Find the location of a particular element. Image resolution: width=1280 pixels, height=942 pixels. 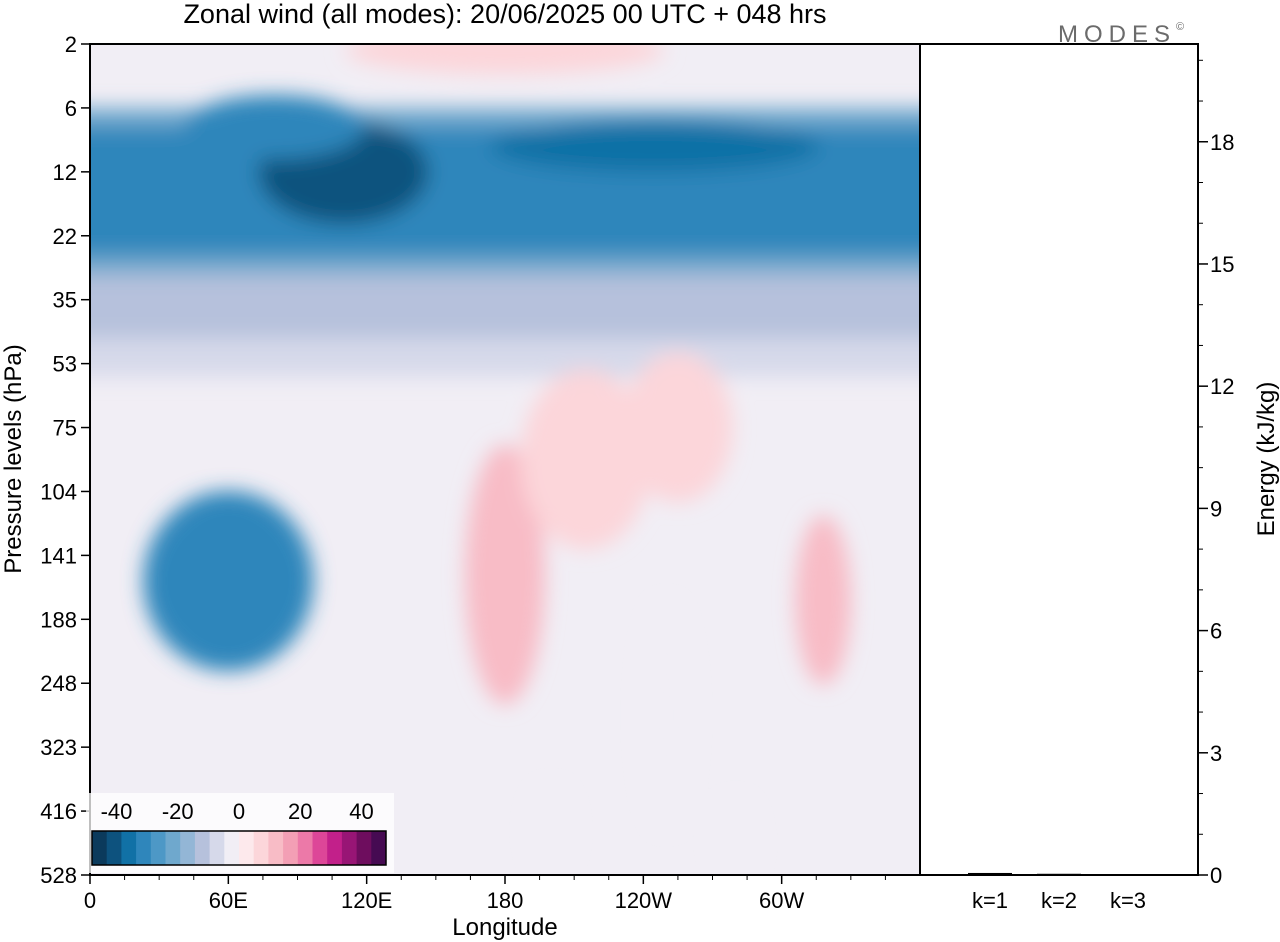

colorbar-ticks: -40 -20 0 20 40 is located at coordinates (237, 811).